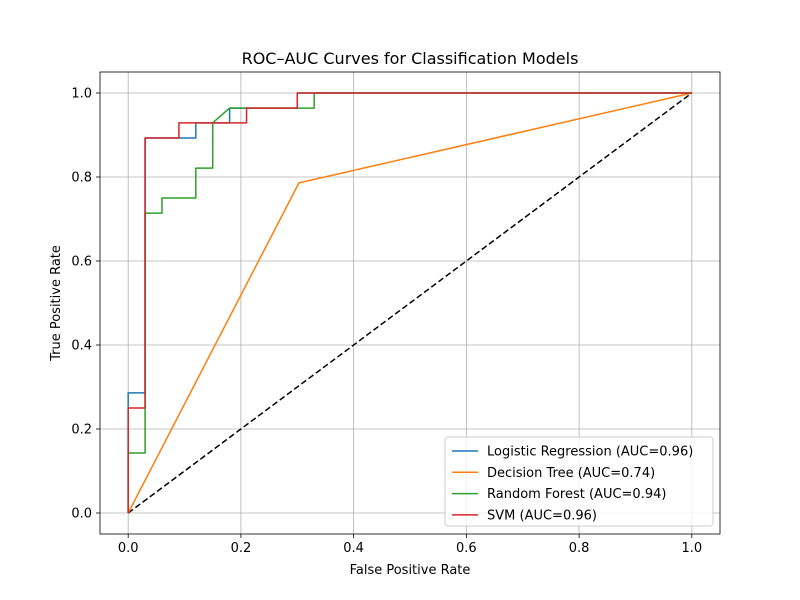  What do you see at coordinates (410, 570) in the screenshot?
I see `x-axis-label: False Positive Rate` at bounding box center [410, 570].